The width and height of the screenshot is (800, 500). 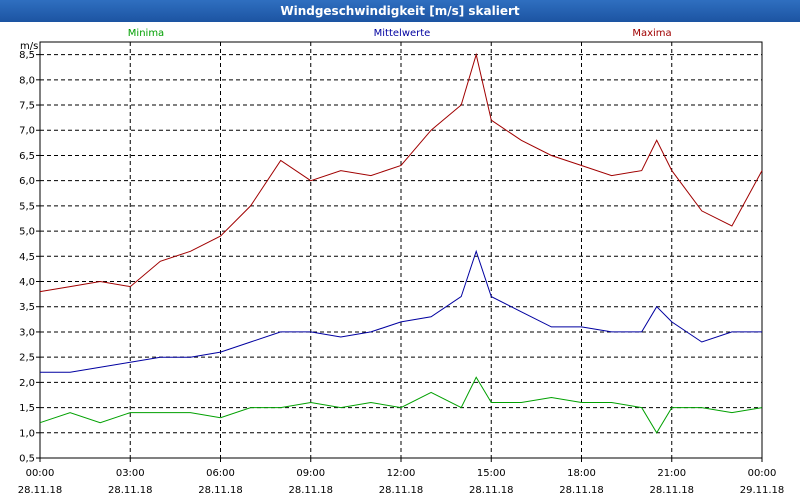 I want to click on legend-minima: Minima, so click(x=146, y=33).